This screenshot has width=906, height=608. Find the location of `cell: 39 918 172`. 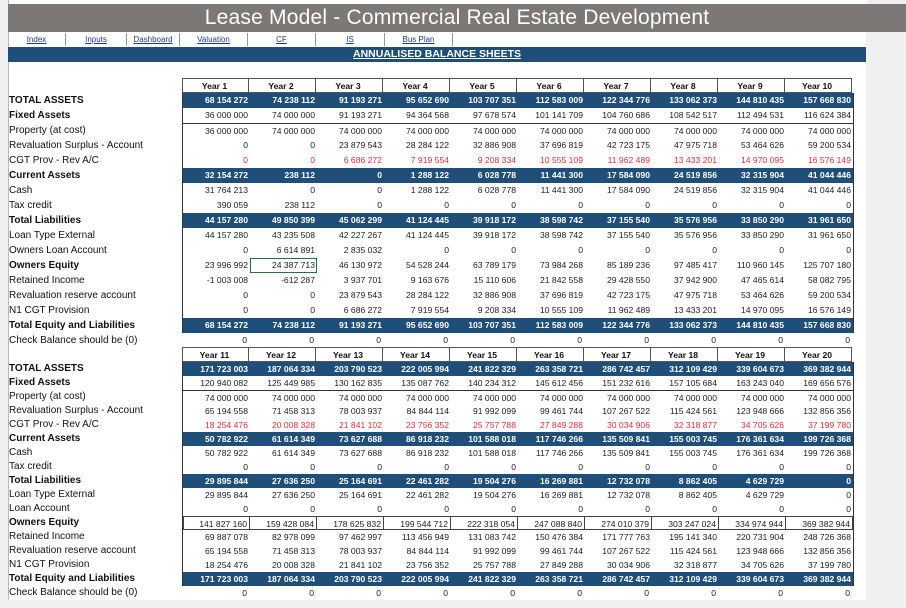

cell: 39 918 172 is located at coordinates (494, 235).